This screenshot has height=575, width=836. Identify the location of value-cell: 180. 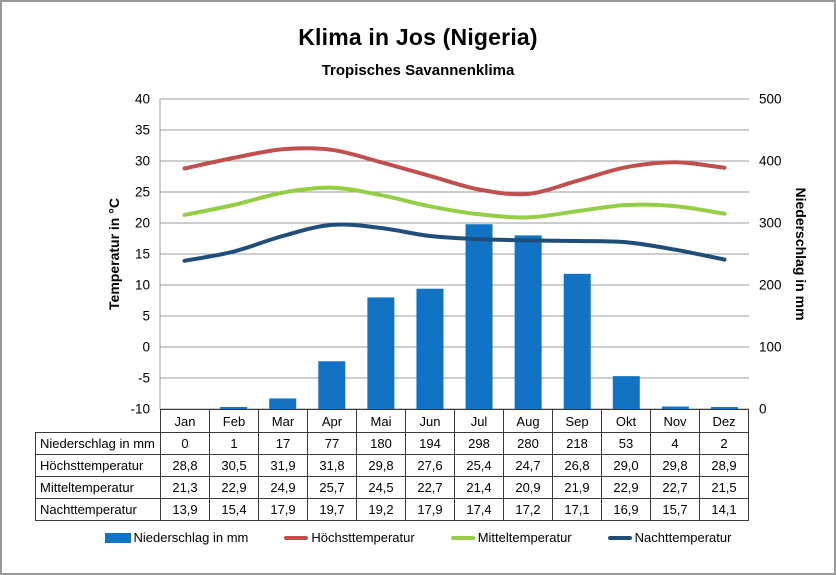
(381, 443).